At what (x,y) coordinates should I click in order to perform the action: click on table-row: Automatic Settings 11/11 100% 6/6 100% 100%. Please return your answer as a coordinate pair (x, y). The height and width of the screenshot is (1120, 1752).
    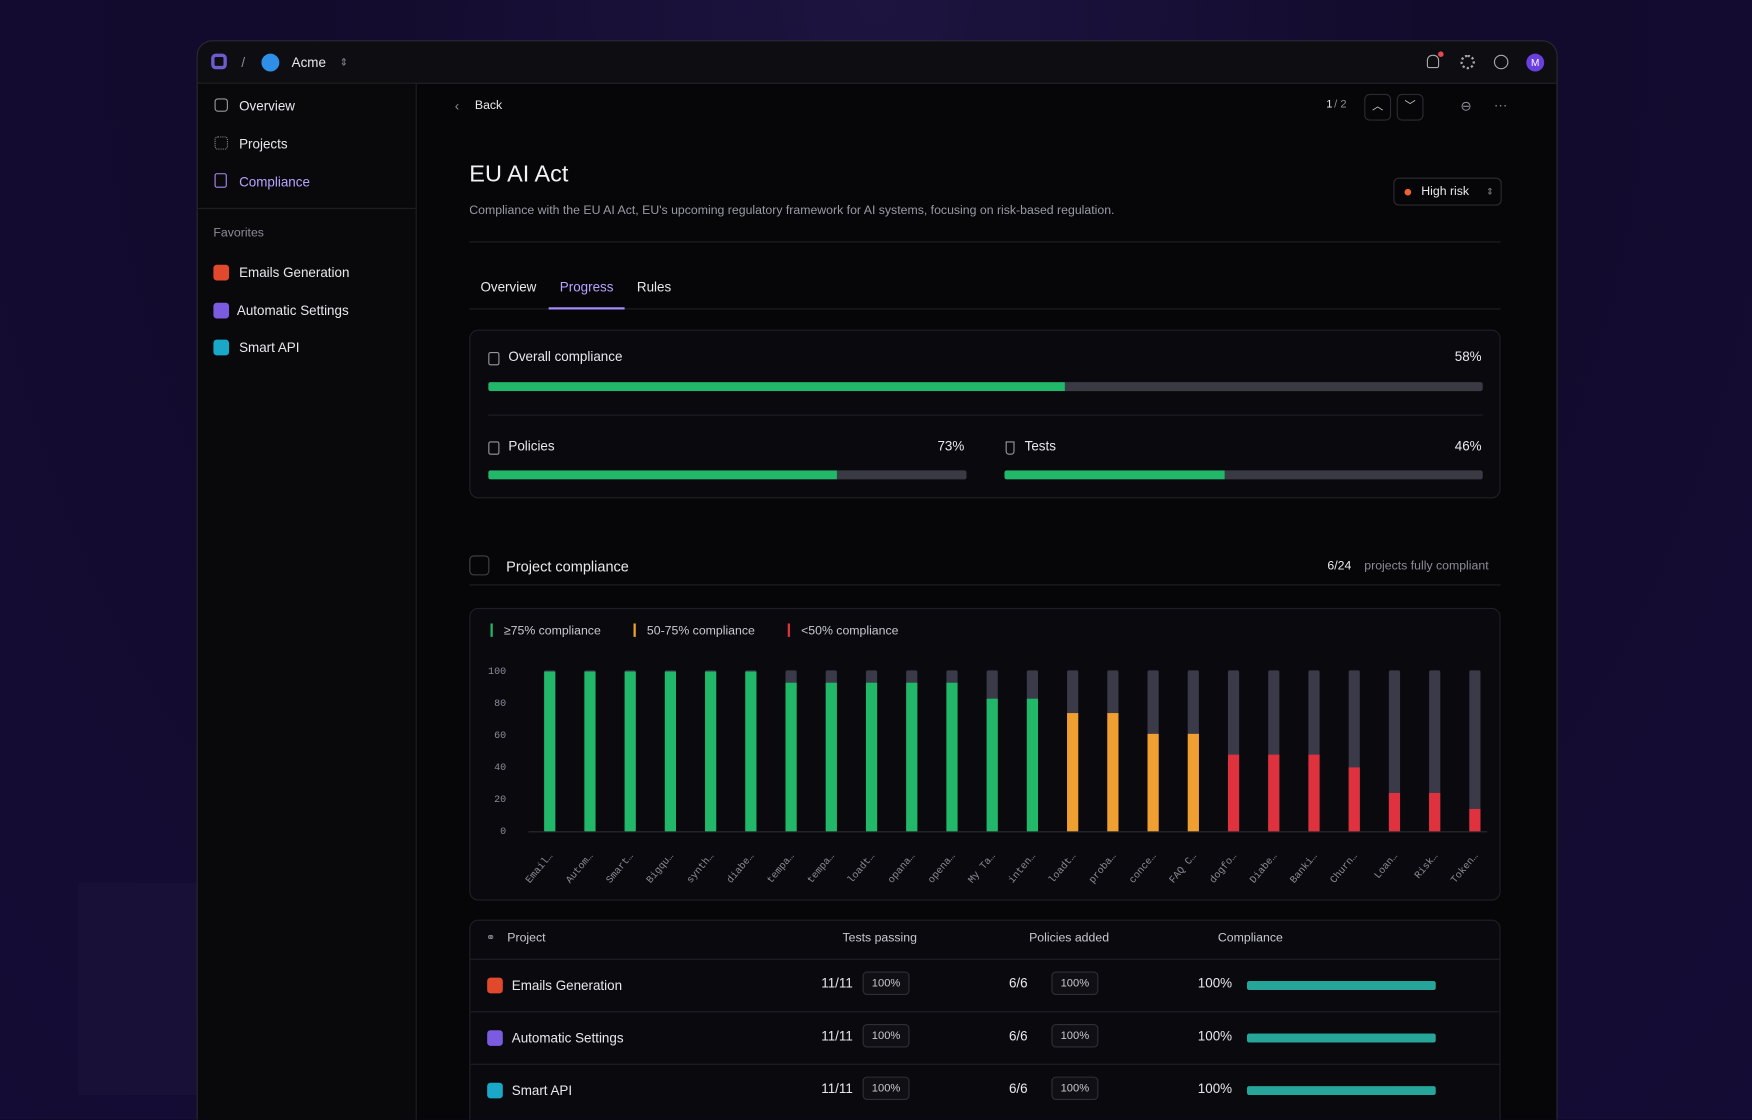
    Looking at the image, I should click on (985, 1038).